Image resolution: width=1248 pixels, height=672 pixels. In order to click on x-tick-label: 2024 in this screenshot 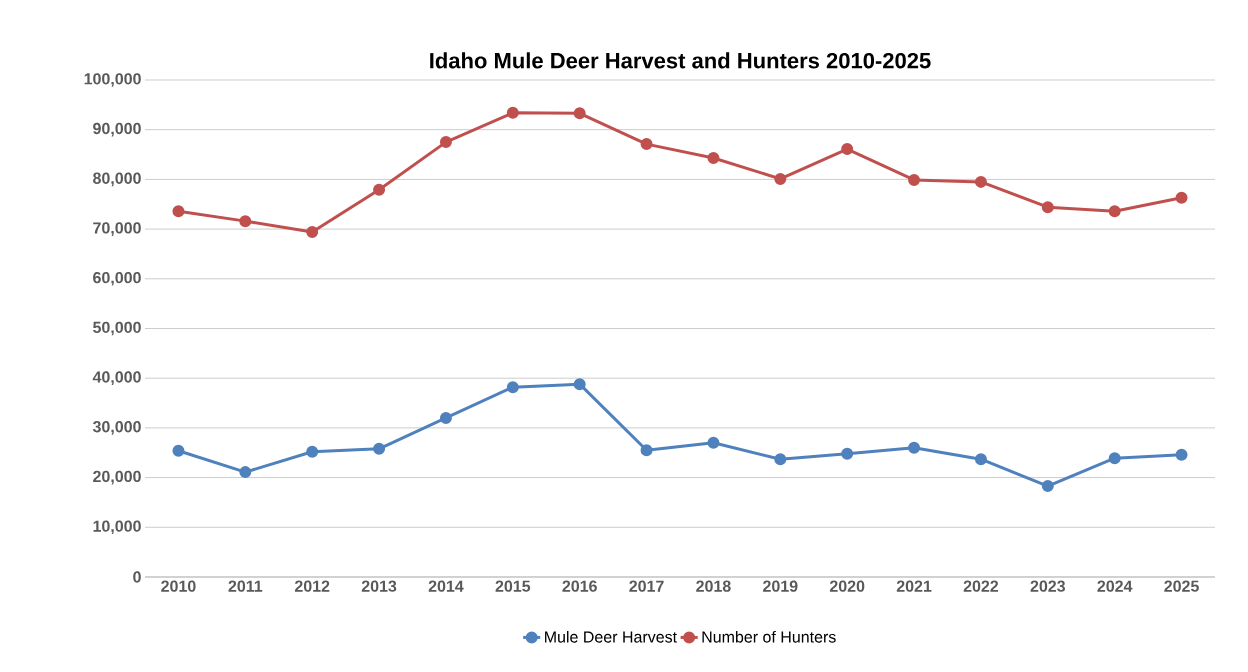, I will do `click(1115, 586)`.